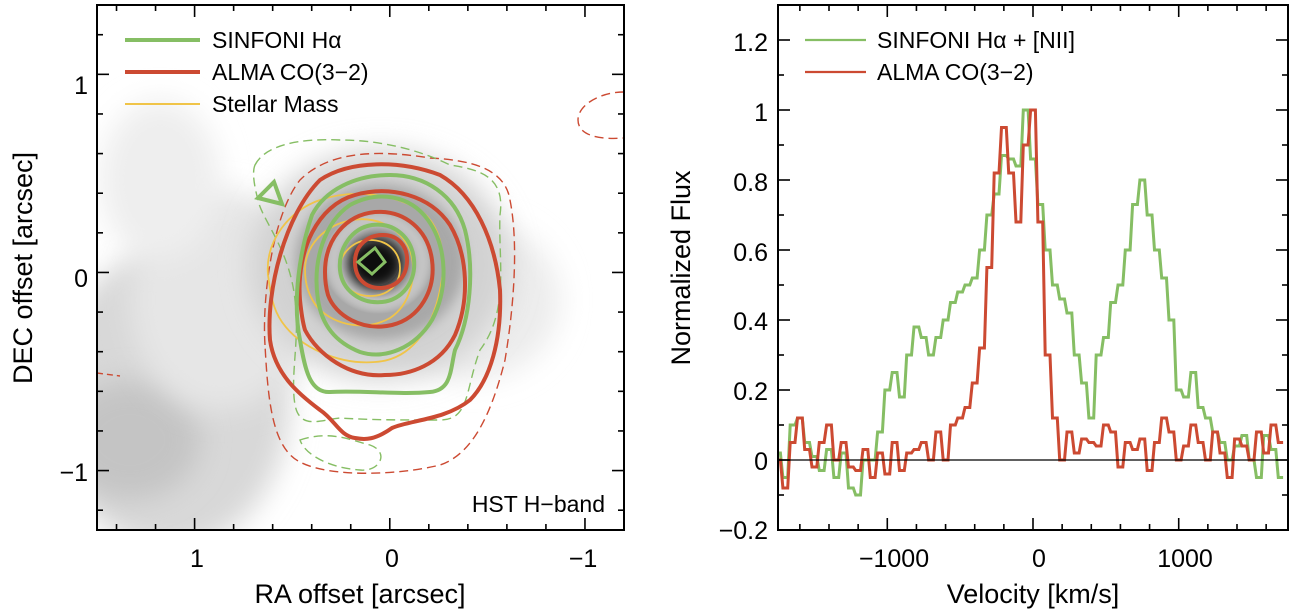 This screenshot has height=613, width=1312. What do you see at coordinates (73, 473) in the screenshot?
I see `left-ytick-label-3: −1` at bounding box center [73, 473].